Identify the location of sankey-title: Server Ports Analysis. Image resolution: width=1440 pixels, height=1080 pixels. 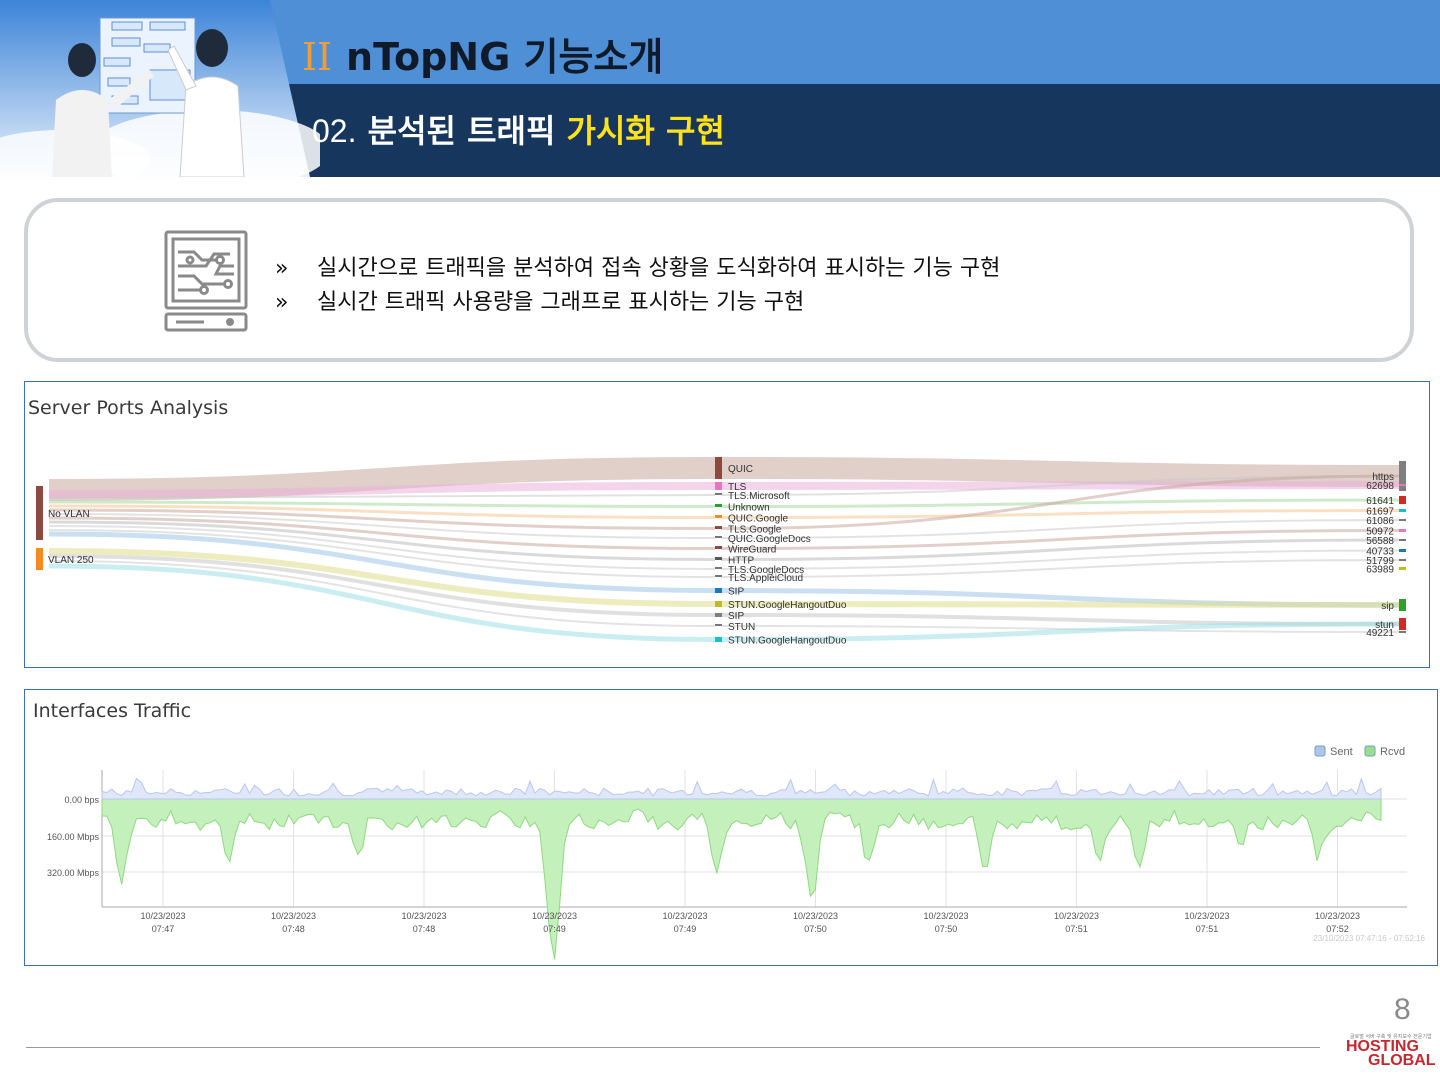
(128, 408).